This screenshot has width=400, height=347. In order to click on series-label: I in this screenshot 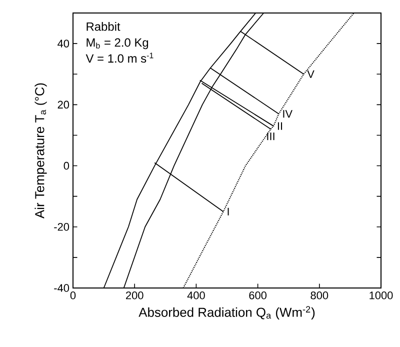, I will do `click(228, 212)`.